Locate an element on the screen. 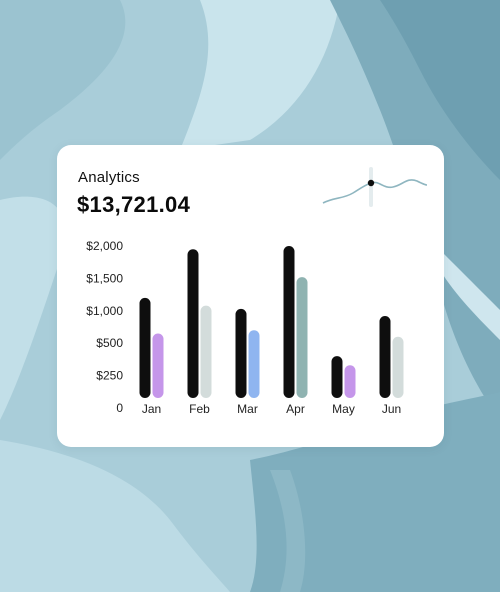 This screenshot has height=592, width=500. wave-sparkline-icon is located at coordinates (375, 187).